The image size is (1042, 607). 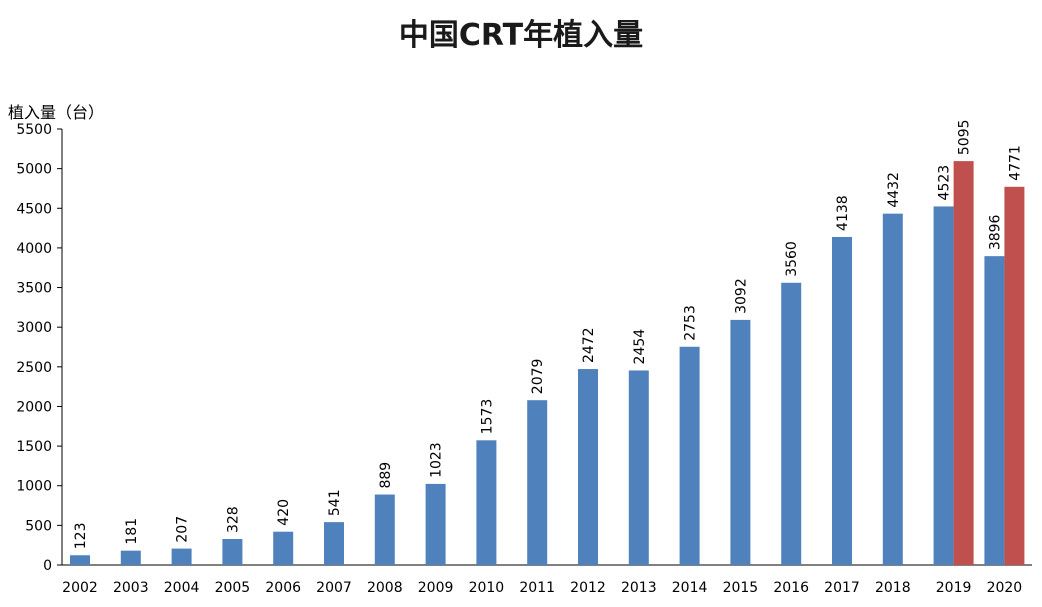 I want to click on bar-2020-s1, so click(x=1014, y=375).